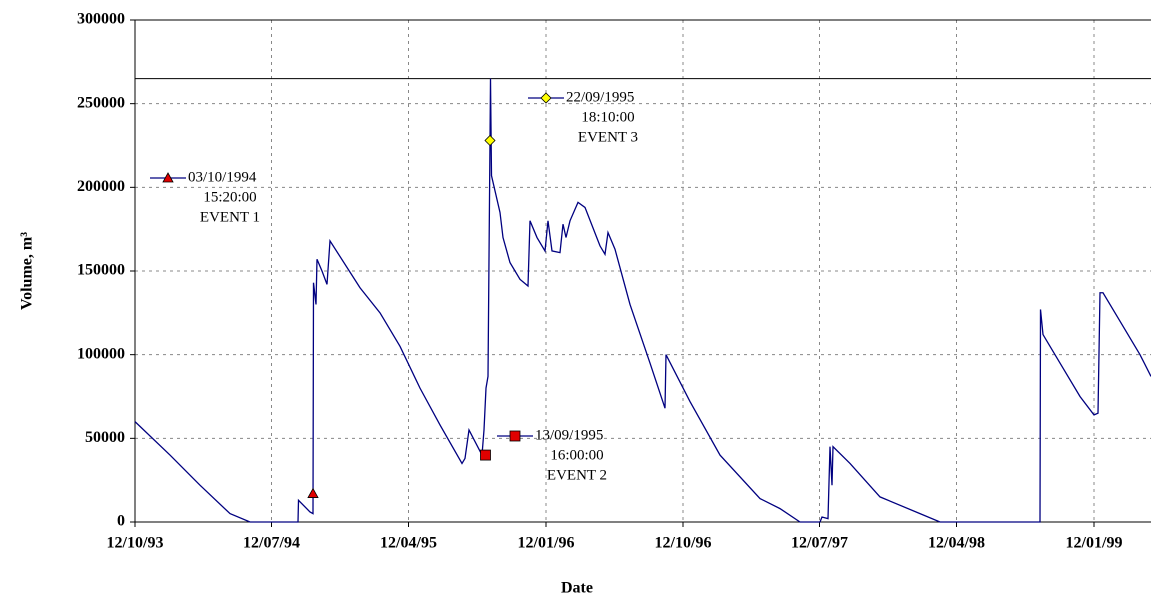 The width and height of the screenshot is (1151, 600). Describe the element at coordinates (121, 521) in the screenshot. I see `y-tick-label: 0` at that location.